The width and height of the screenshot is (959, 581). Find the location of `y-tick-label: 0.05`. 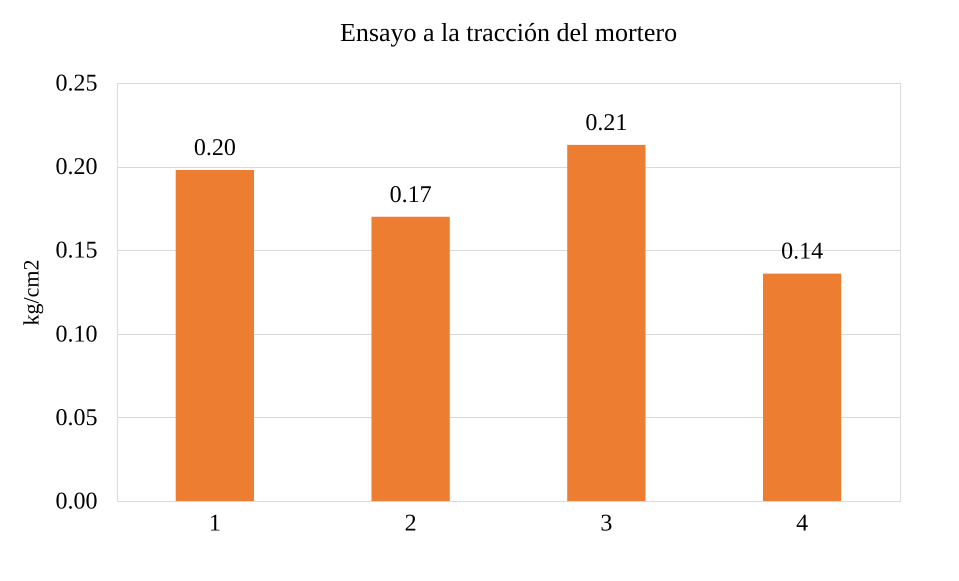

y-tick-label: 0.05 is located at coordinates (77, 417).